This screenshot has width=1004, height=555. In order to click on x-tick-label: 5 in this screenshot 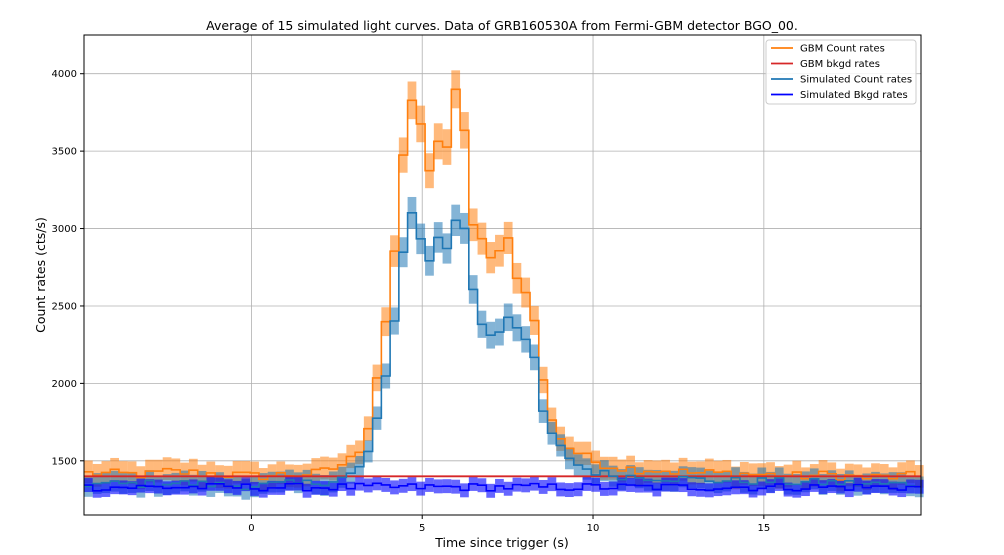, I will do `click(422, 528)`.